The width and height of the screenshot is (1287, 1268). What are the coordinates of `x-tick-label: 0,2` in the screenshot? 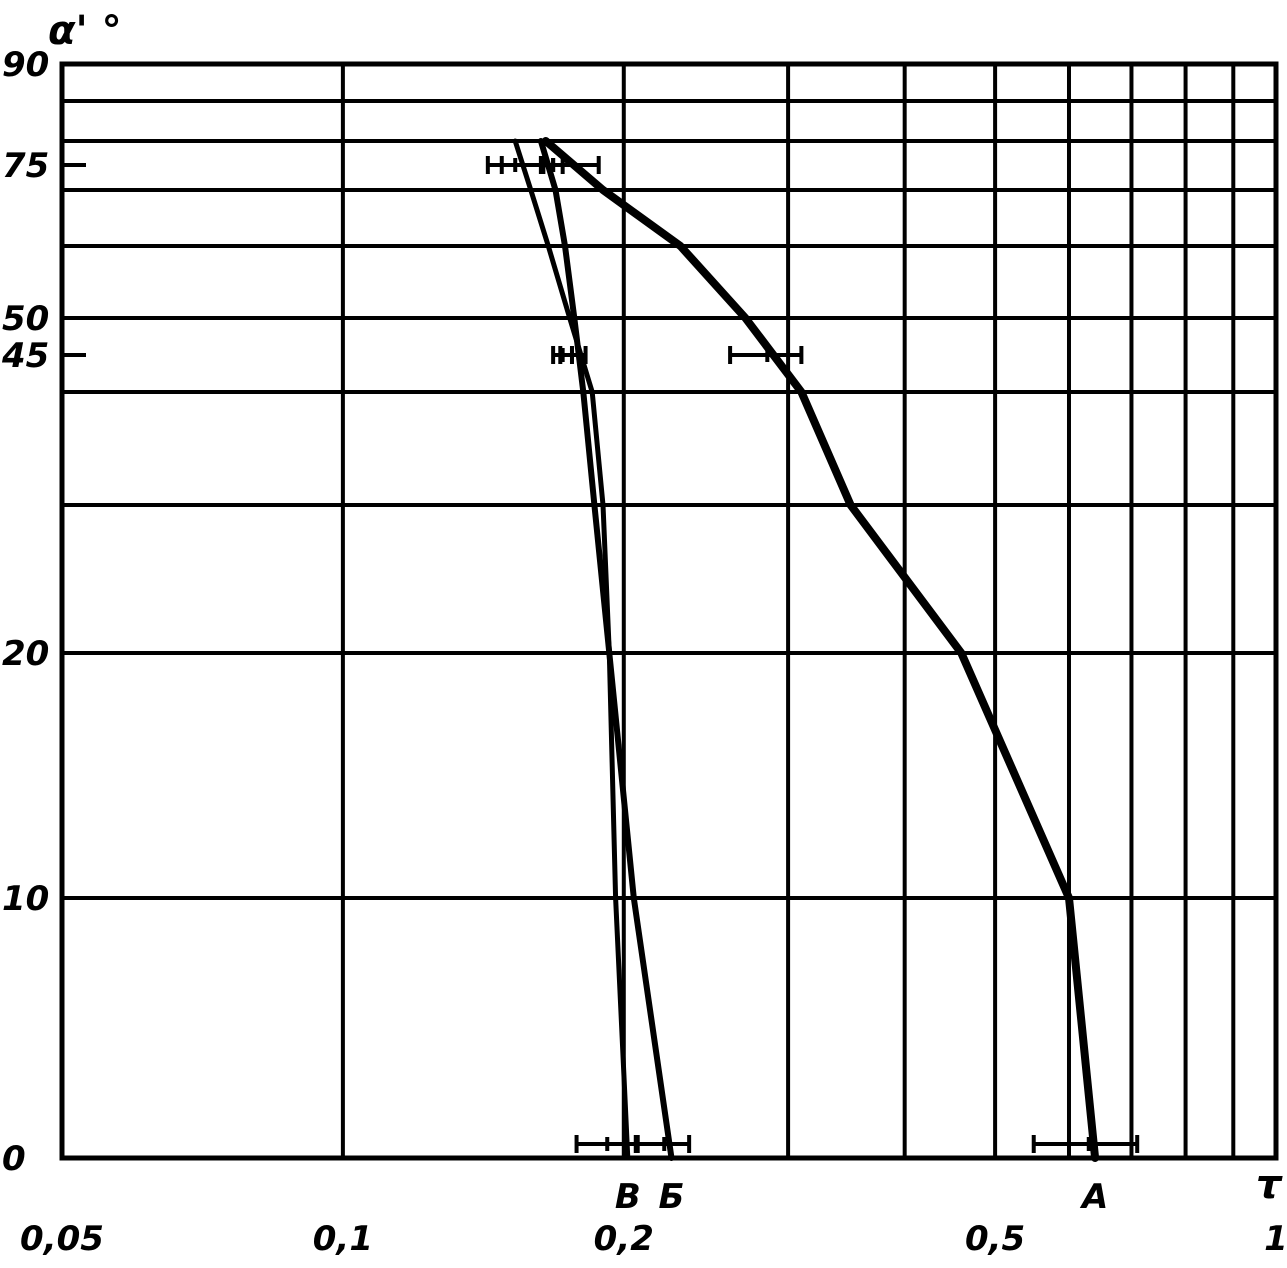 It's located at (624, 1239).